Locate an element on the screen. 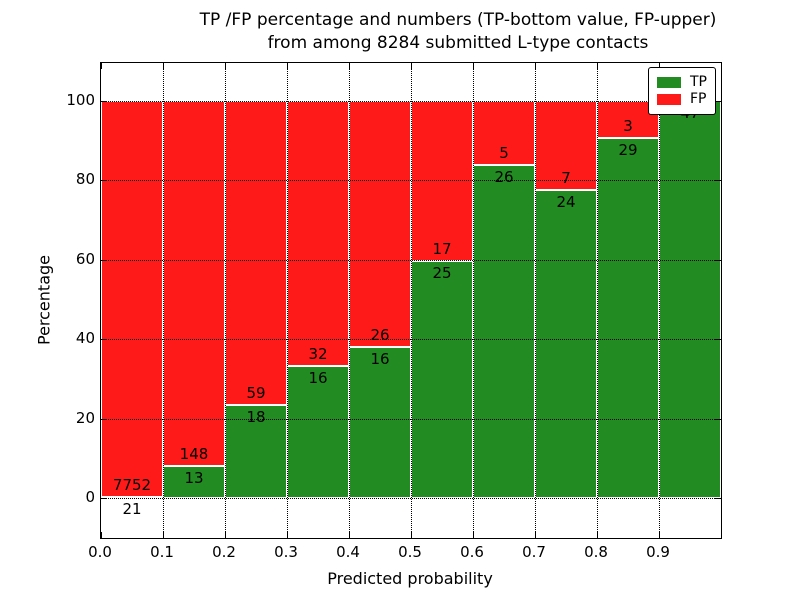  fp-count-label: 26 is located at coordinates (380, 334).